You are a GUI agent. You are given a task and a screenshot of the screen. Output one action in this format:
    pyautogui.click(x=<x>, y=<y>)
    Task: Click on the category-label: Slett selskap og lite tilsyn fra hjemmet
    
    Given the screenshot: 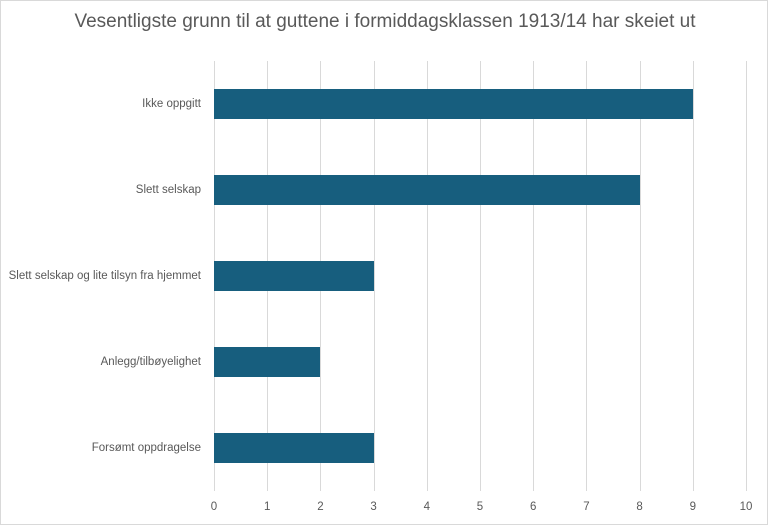 What is the action you would take?
    pyautogui.click(x=104, y=276)
    